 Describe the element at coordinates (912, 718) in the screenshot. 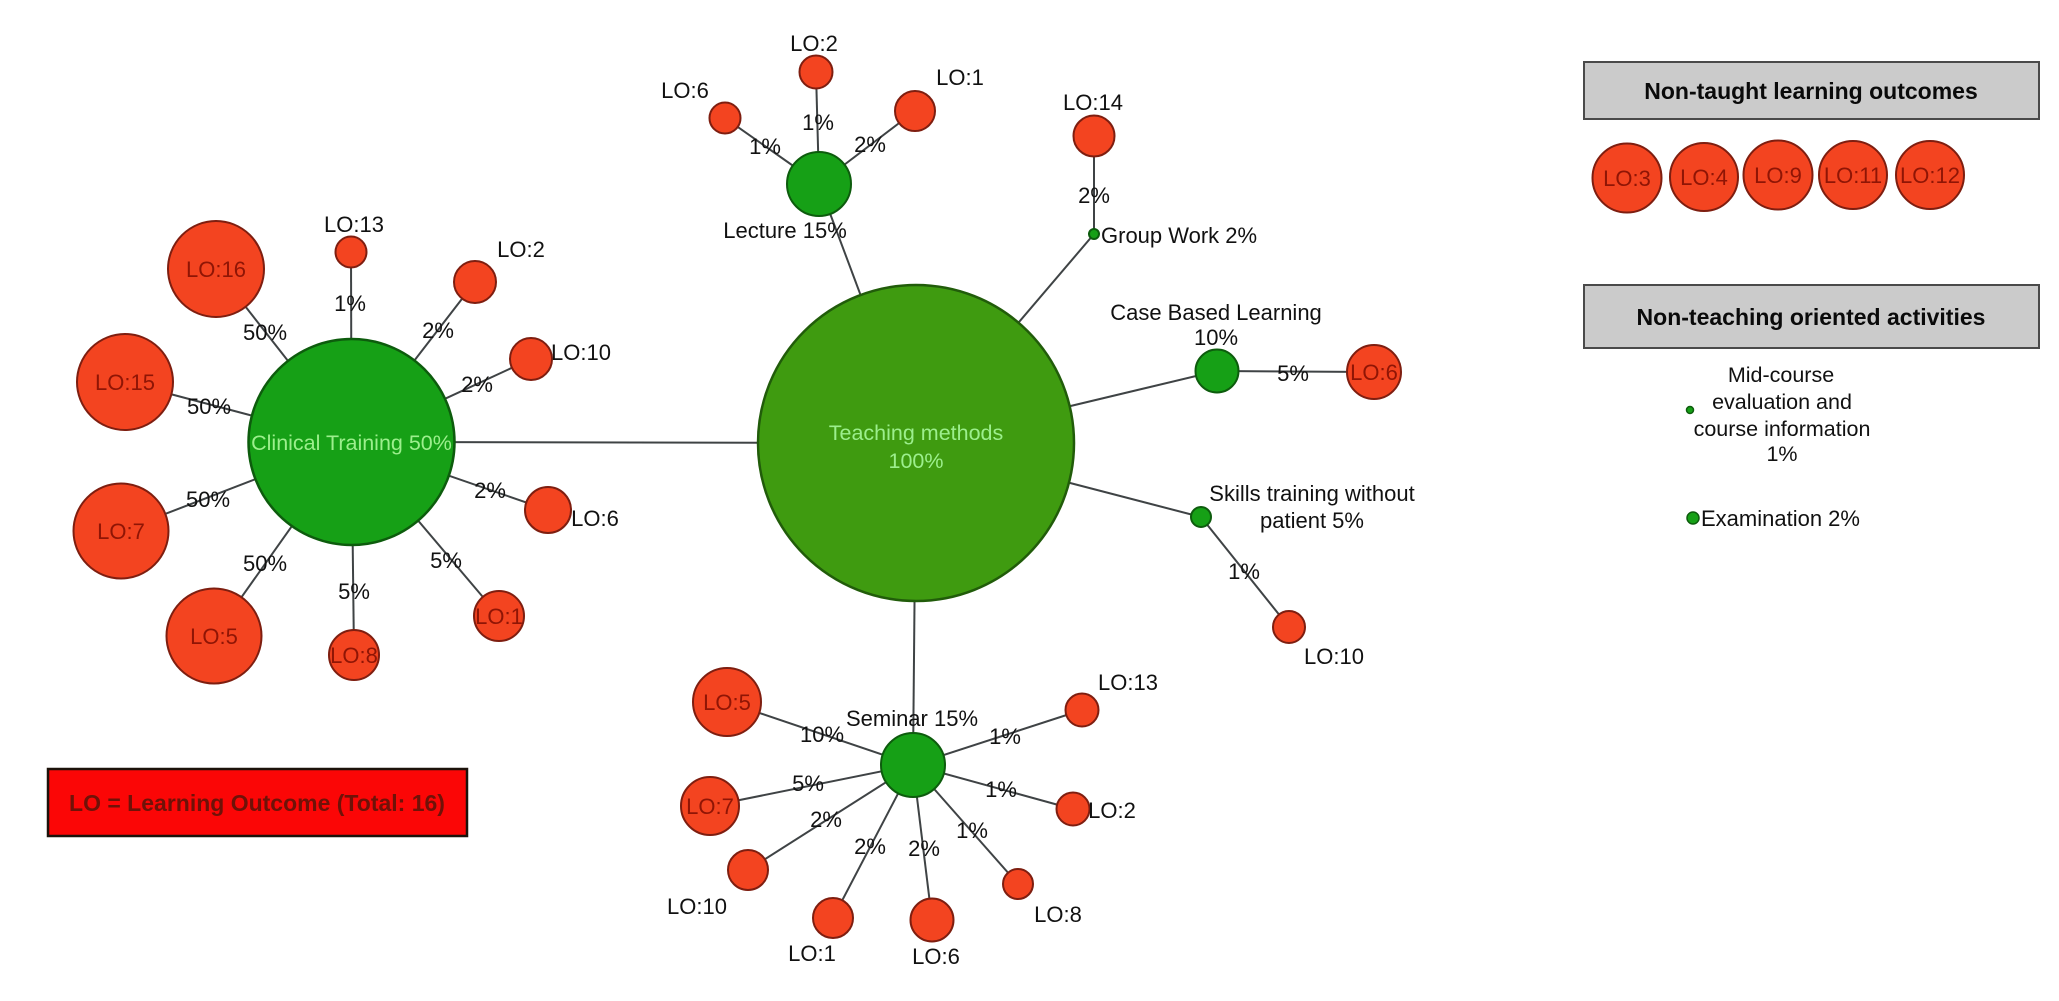

I see `svg-text: Seminar 15%` at that location.